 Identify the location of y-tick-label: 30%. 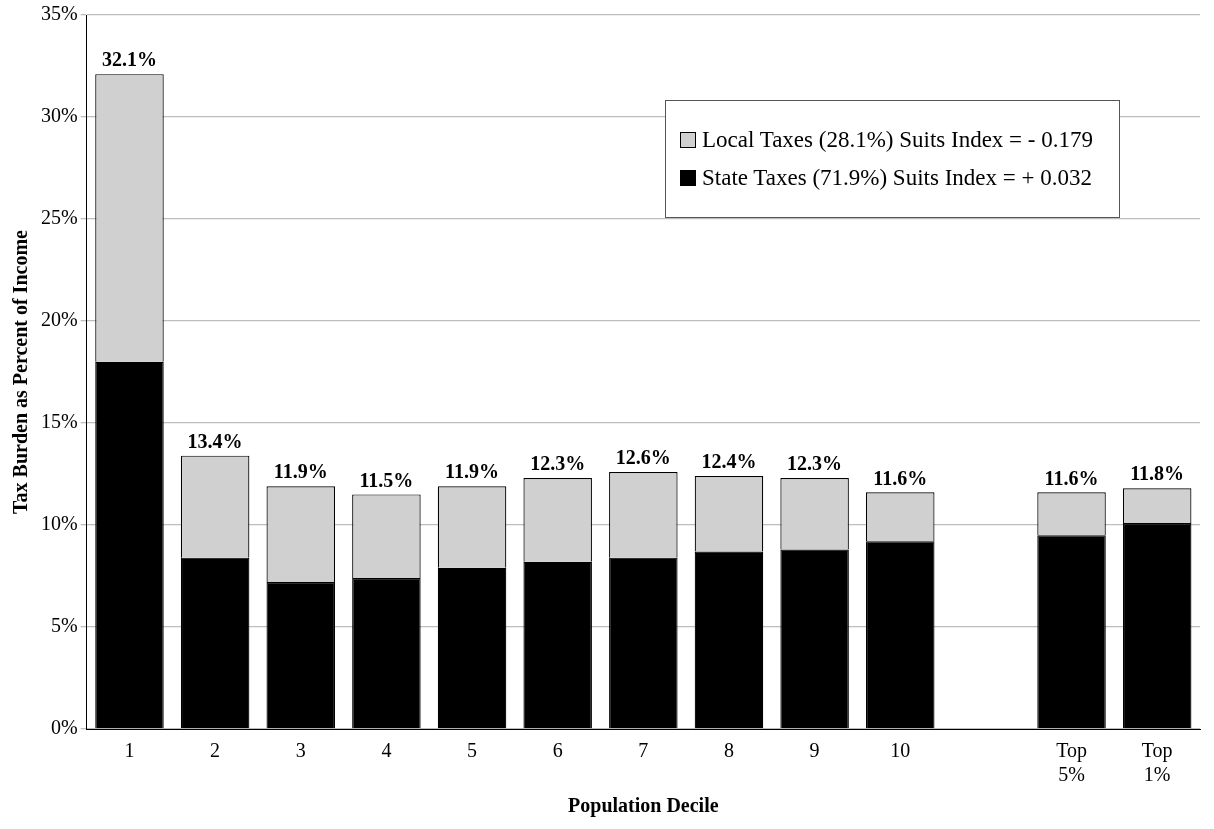
(59, 115).